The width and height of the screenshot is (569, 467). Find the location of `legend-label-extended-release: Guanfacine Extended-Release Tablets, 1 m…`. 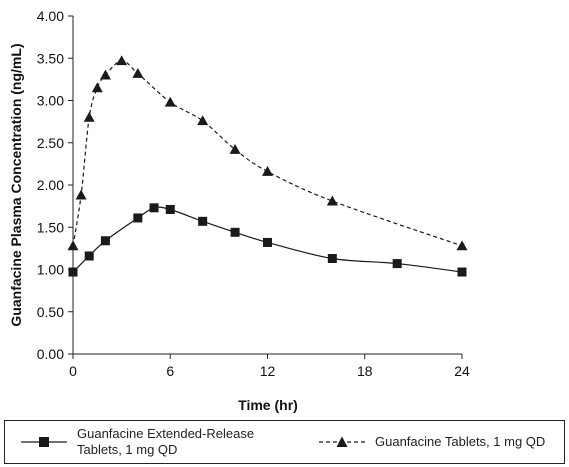

legend-label-extended-release: Guanfacine Extended-Release Tablets, 1 m… is located at coordinates (166, 441).